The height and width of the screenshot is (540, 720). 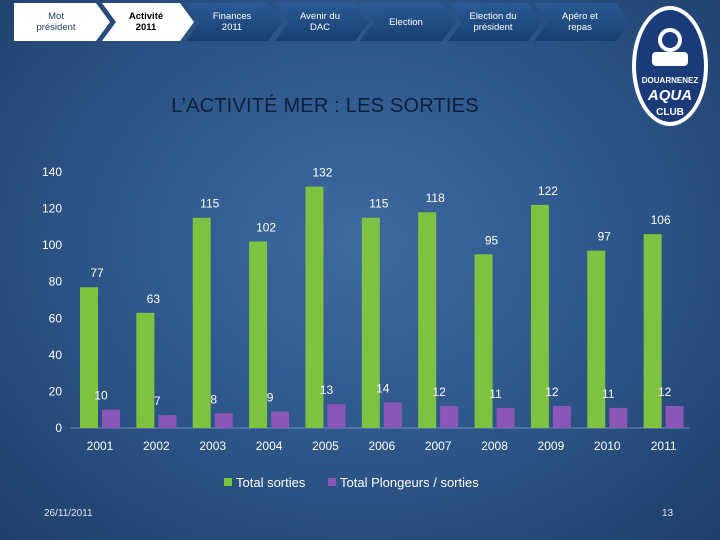 I want to click on x-tick-label: 2010, so click(x=607, y=446).